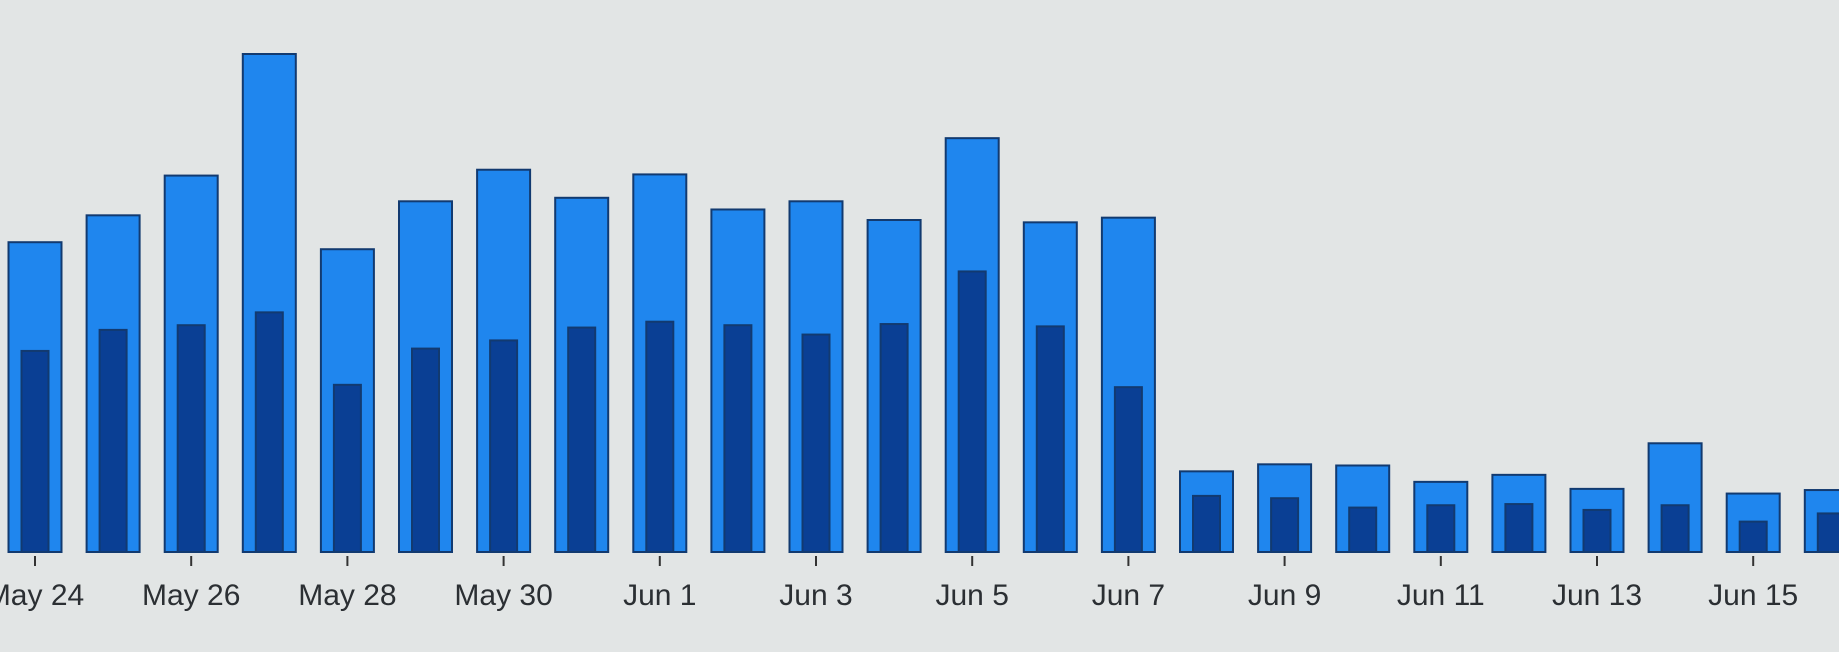 This screenshot has width=1839, height=652. What do you see at coordinates (1597, 595) in the screenshot?
I see `x-tick-label: Jun 13` at bounding box center [1597, 595].